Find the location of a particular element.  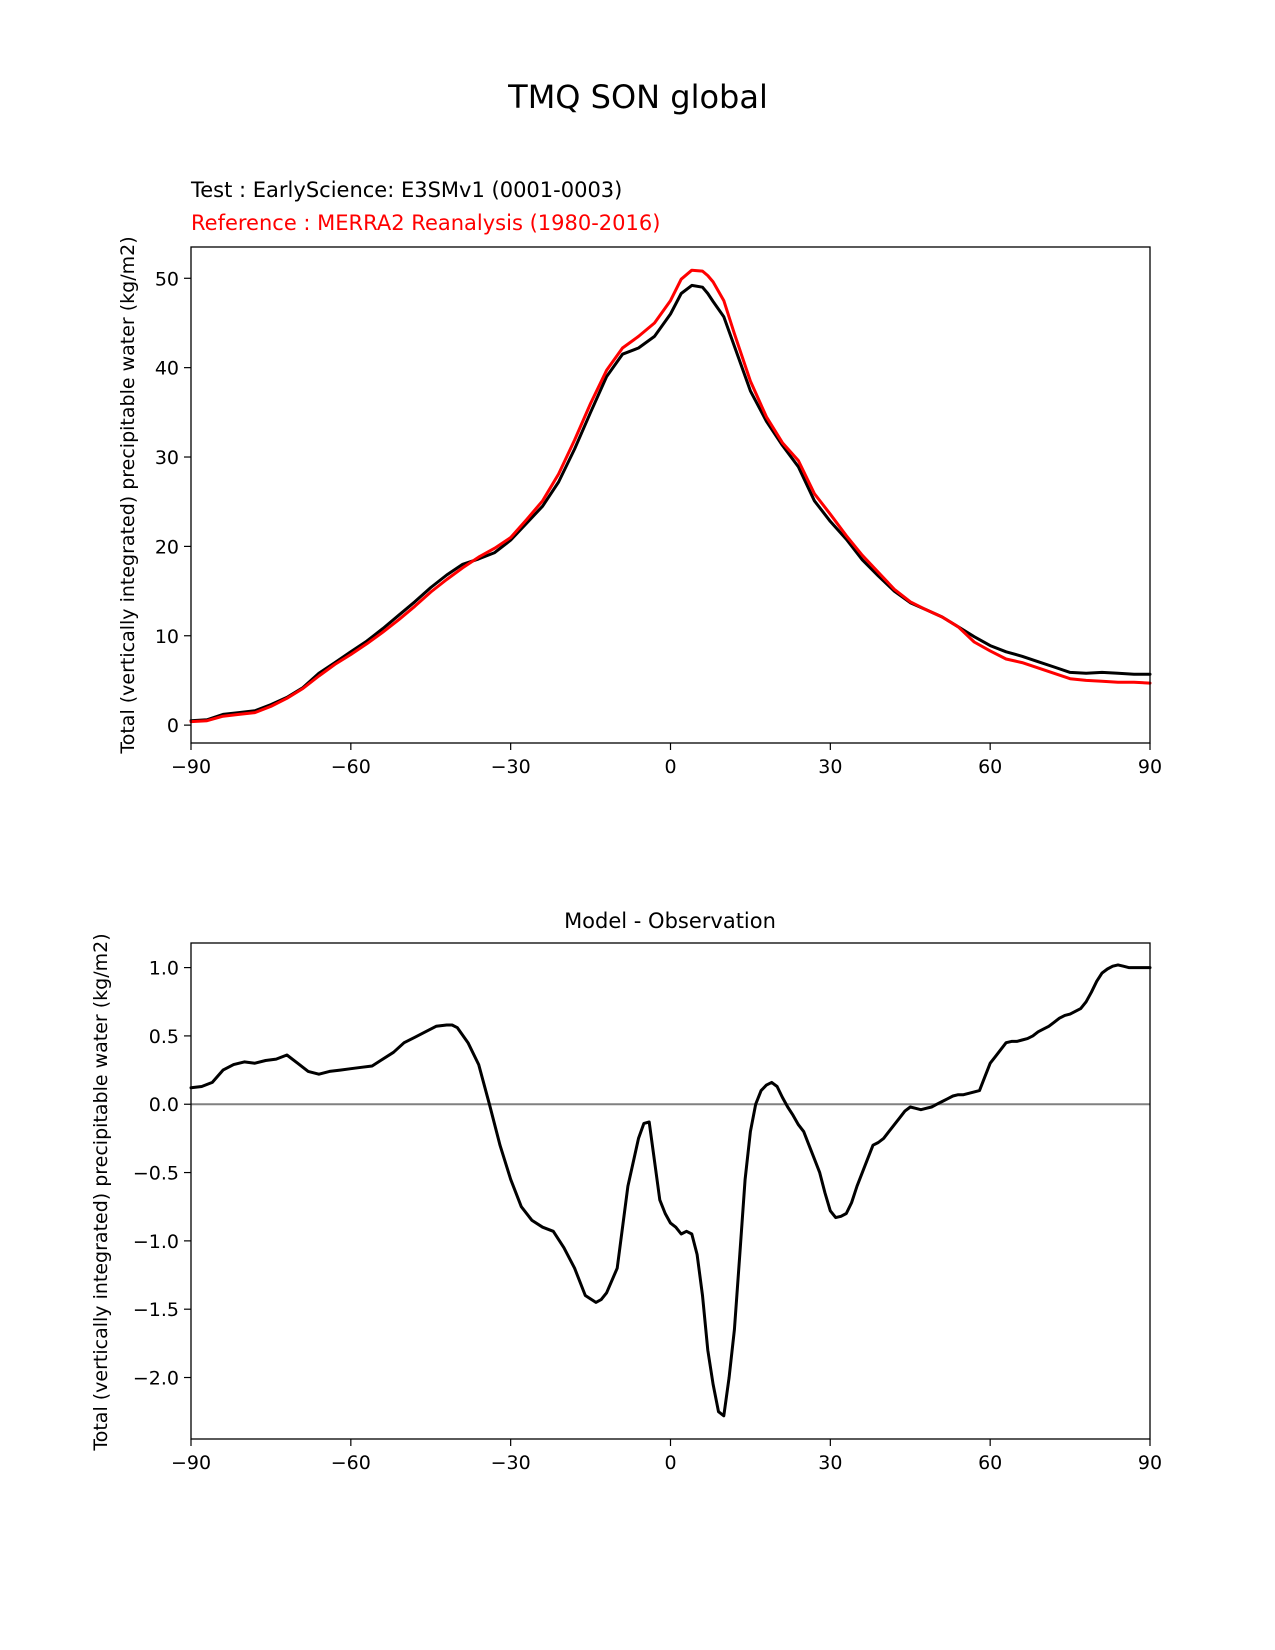

bottom-ytick-label: −0.5 is located at coordinates (156, 1174).